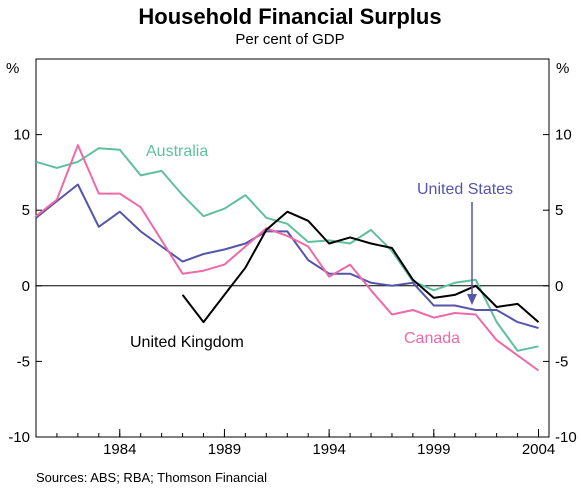 The width and height of the screenshot is (581, 488). I want to click on y-tick-label-right: 0, so click(559, 286).